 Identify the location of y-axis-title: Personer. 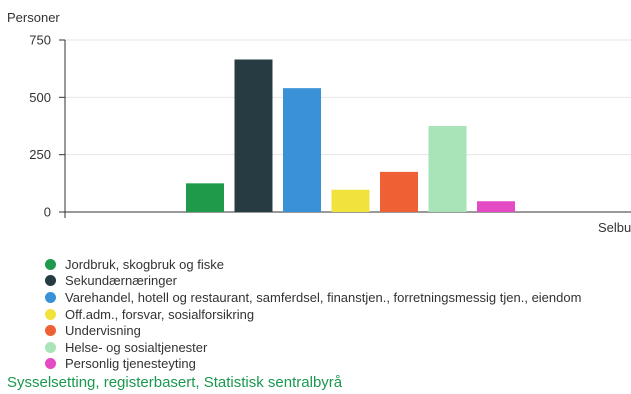
(33, 17).